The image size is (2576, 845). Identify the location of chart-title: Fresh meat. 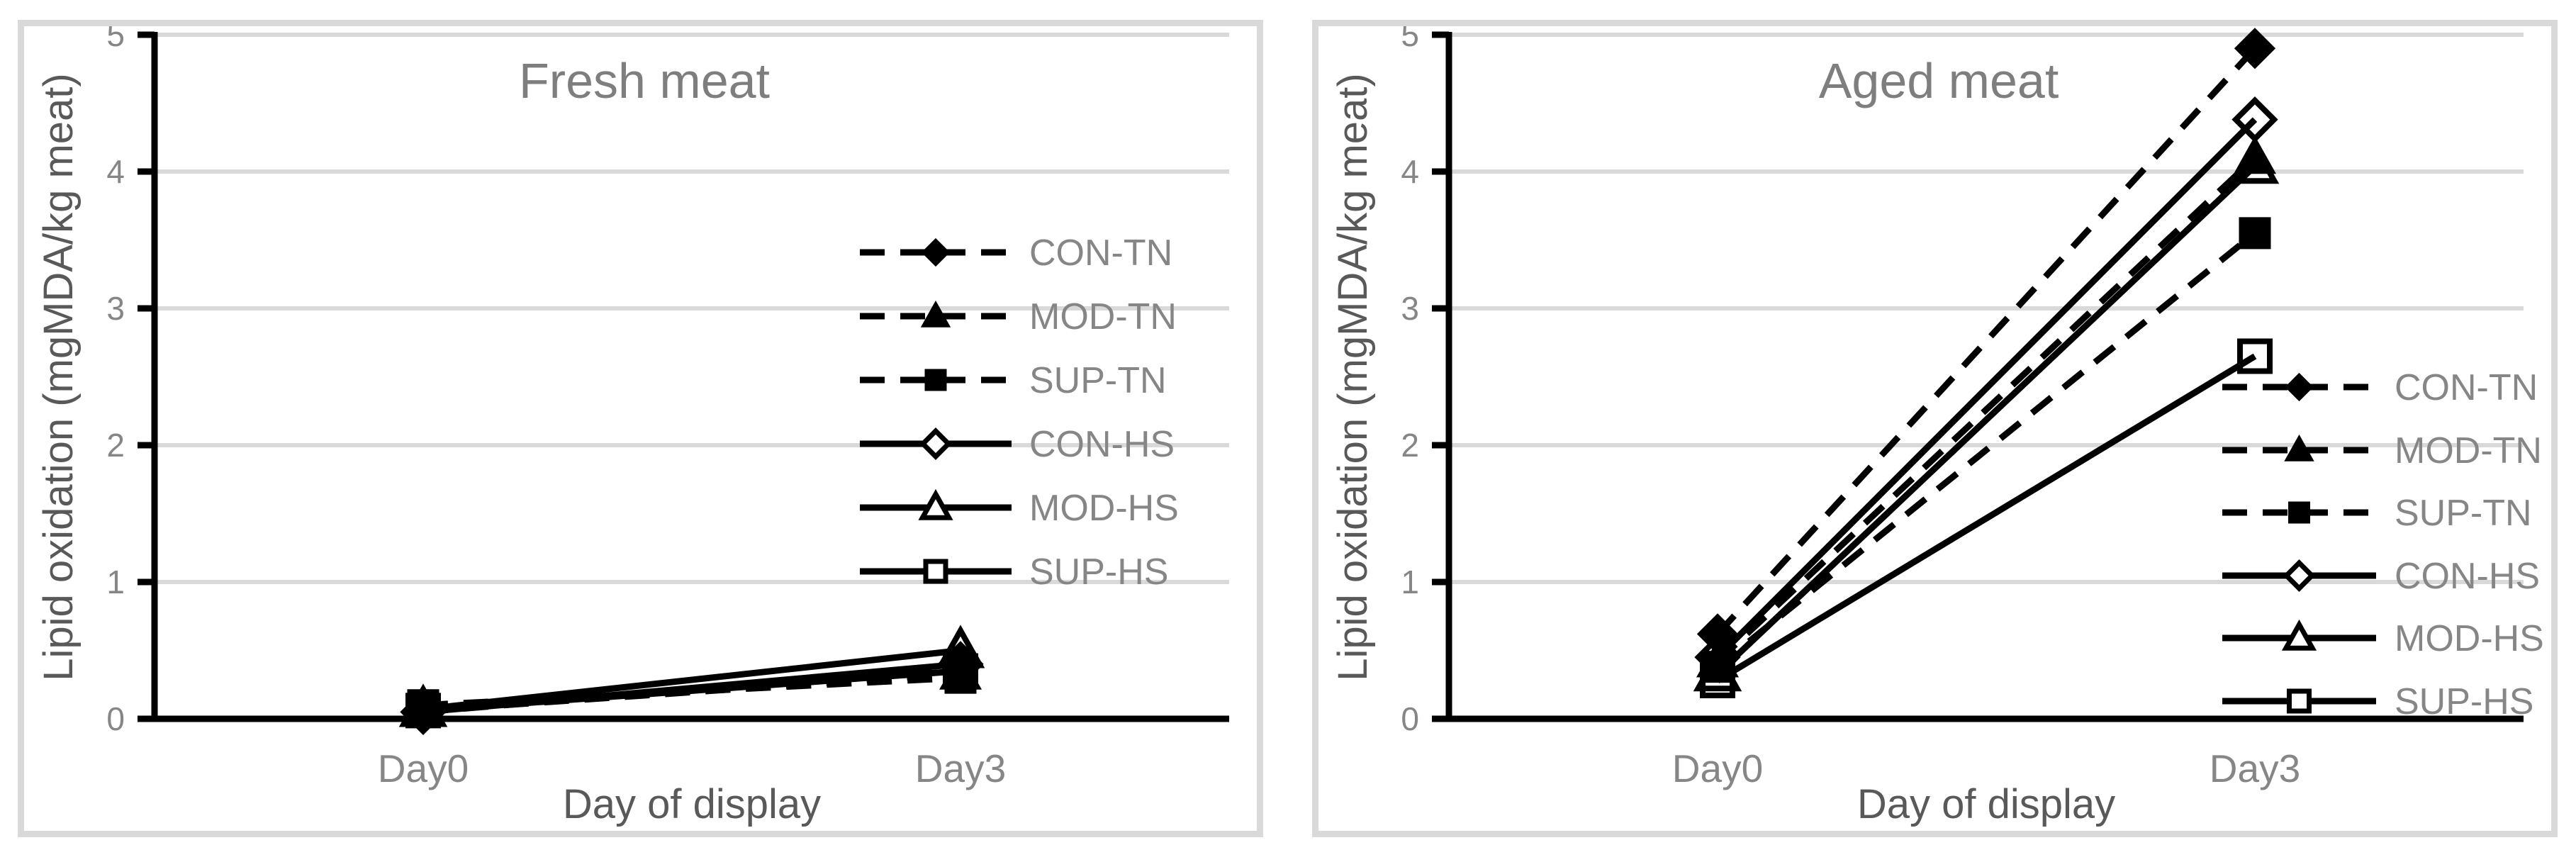
(645, 80).